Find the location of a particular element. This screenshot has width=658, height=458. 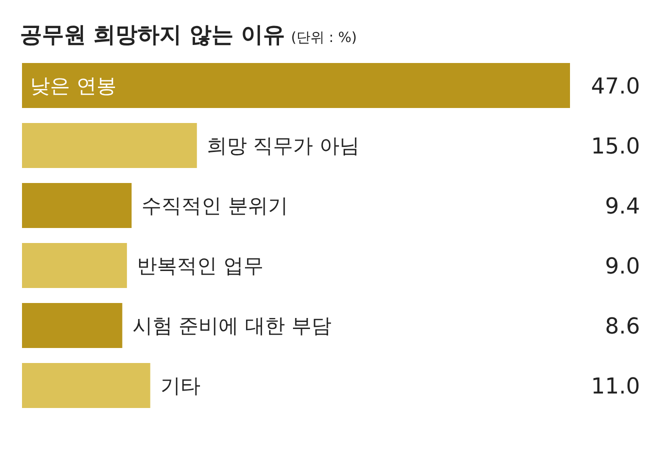

data-label: 9.4 is located at coordinates (622, 207).